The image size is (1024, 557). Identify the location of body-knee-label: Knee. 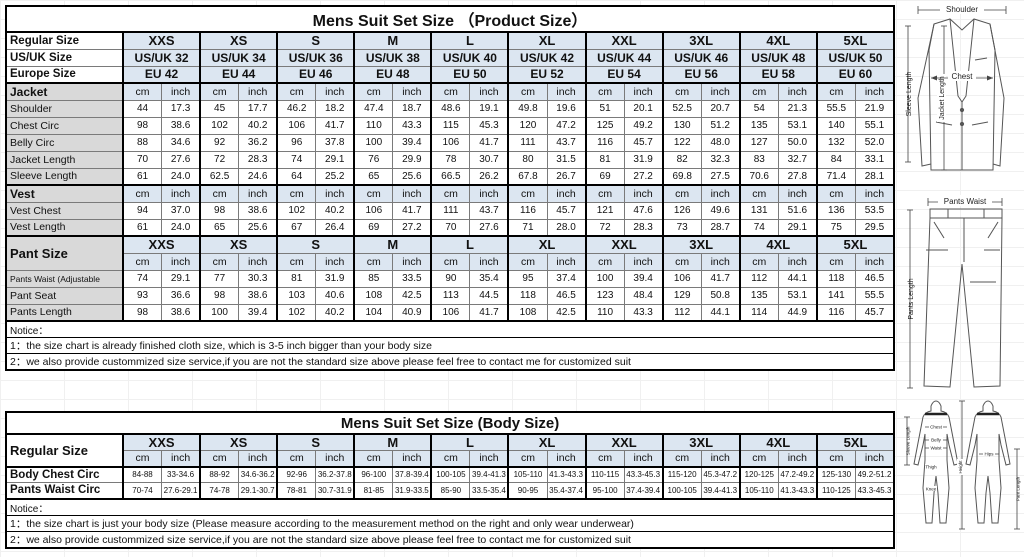
(931, 489).